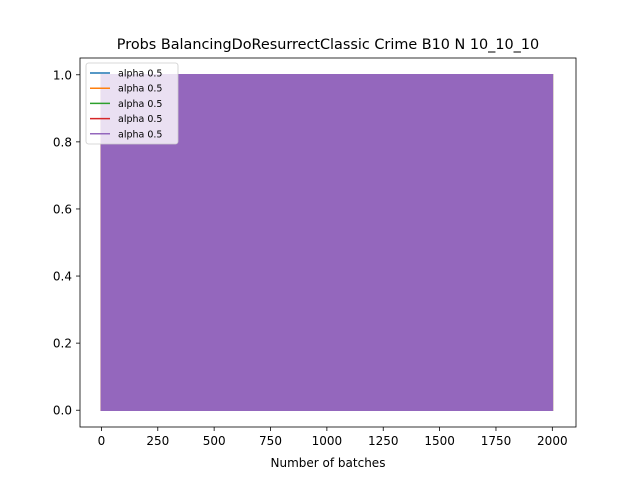 The width and height of the screenshot is (640, 480). Describe the element at coordinates (66, 243) in the screenshot. I see `y-axis: 0.0 0.2 0.4 0.6 0.8 1.0` at that location.